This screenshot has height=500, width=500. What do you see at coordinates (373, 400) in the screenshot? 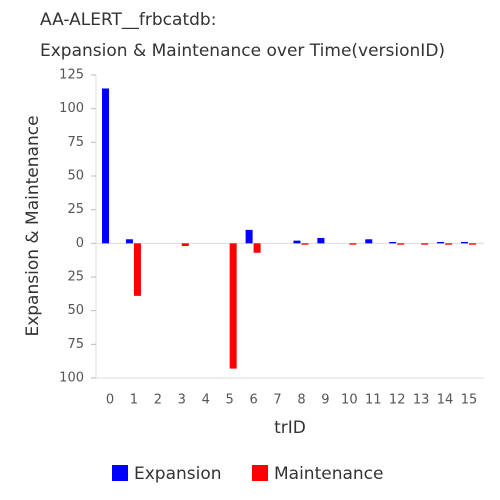
I see `x-tick-label: 11` at bounding box center [373, 400].